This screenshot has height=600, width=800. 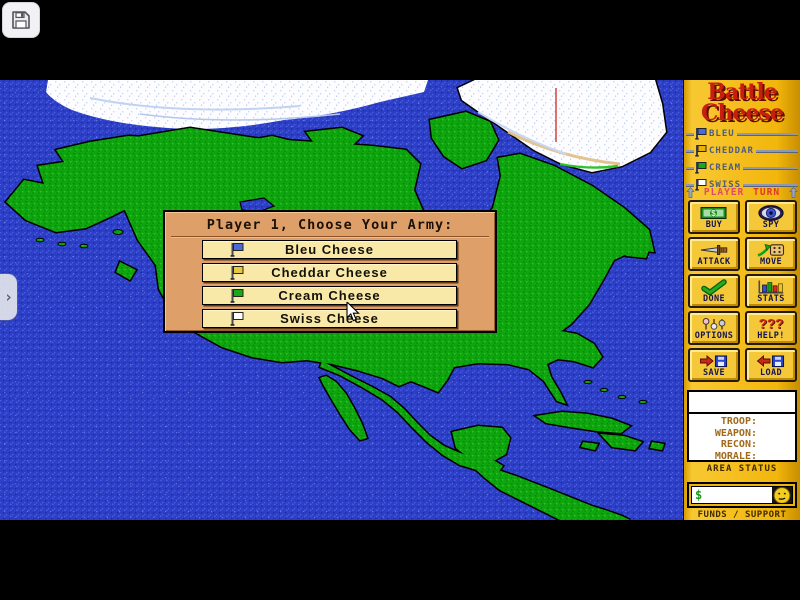 What do you see at coordinates (742, 113) in the screenshot?
I see `game-title-line2: Cheese` at bounding box center [742, 113].